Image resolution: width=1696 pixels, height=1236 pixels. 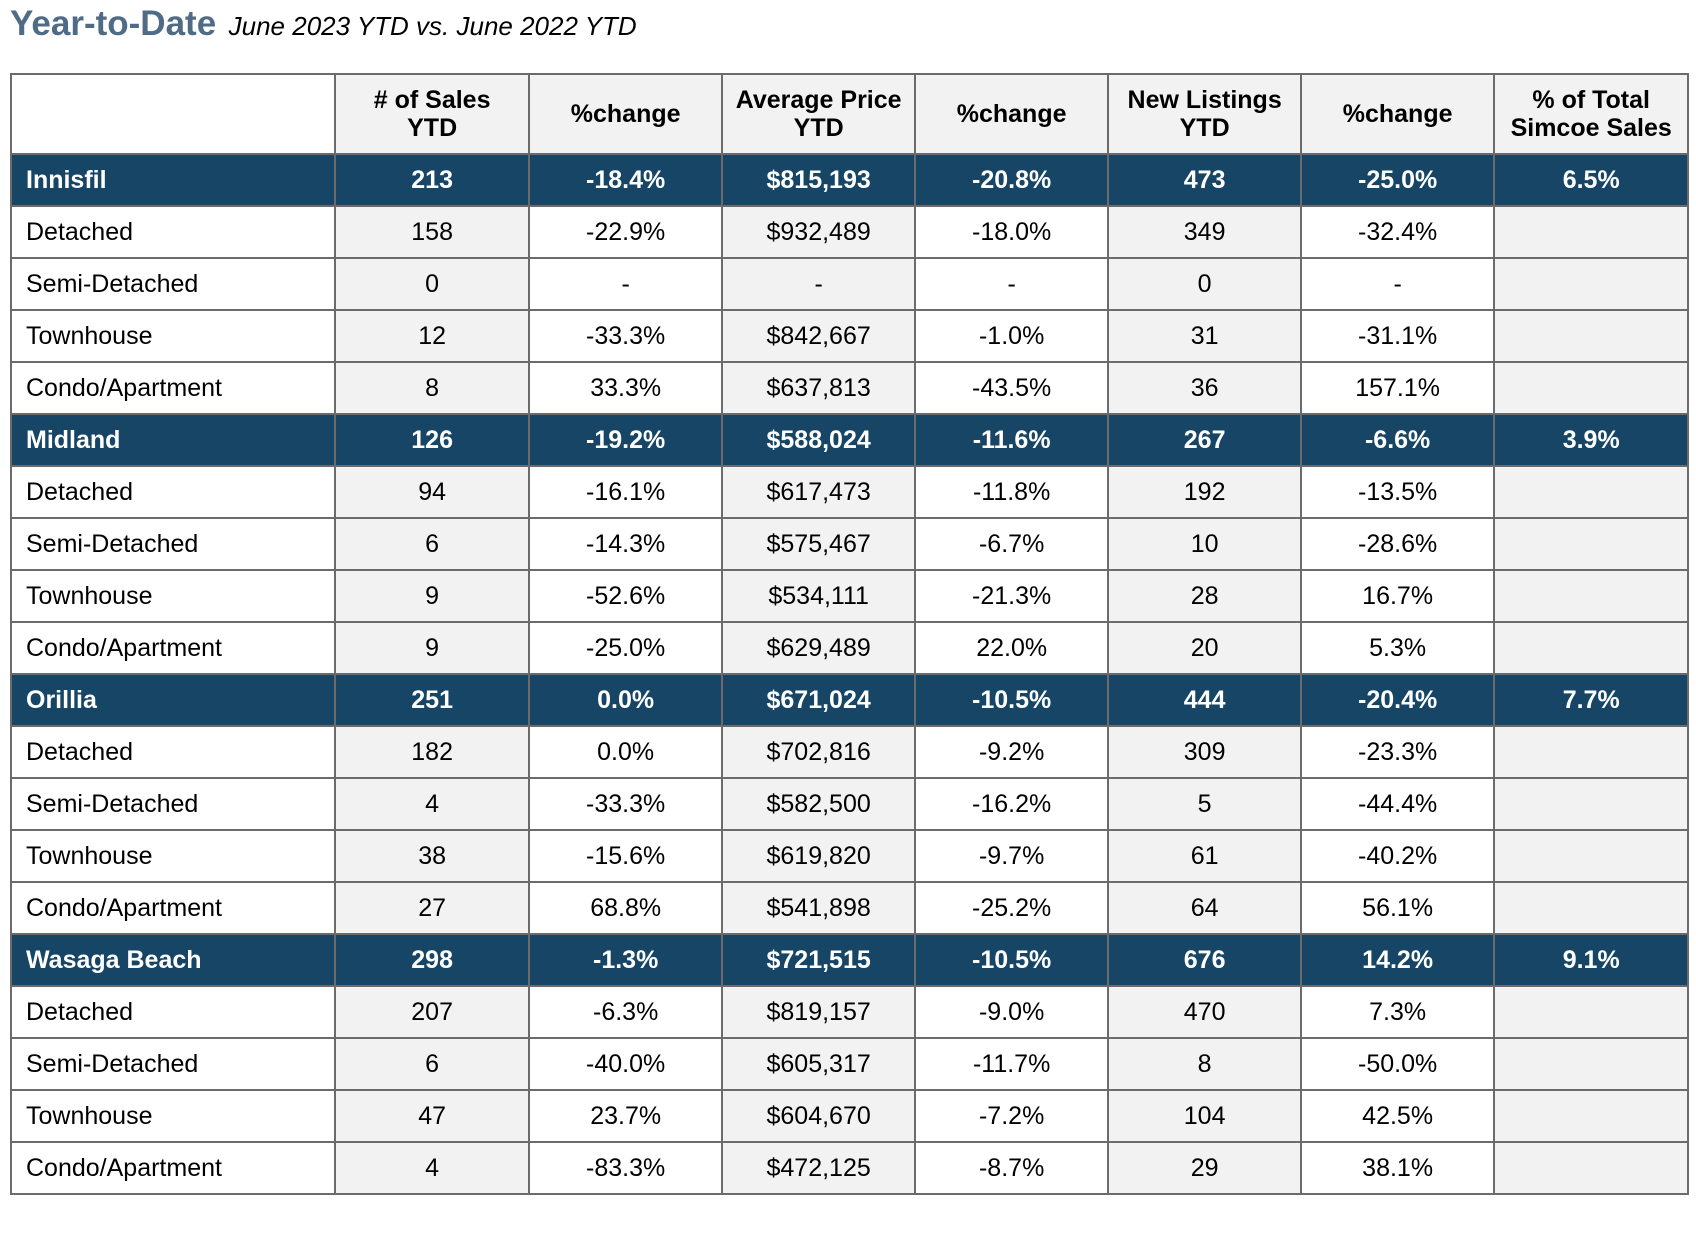 I want to click on price-change-cell: -7.2%, so click(x=1011, y=1116).